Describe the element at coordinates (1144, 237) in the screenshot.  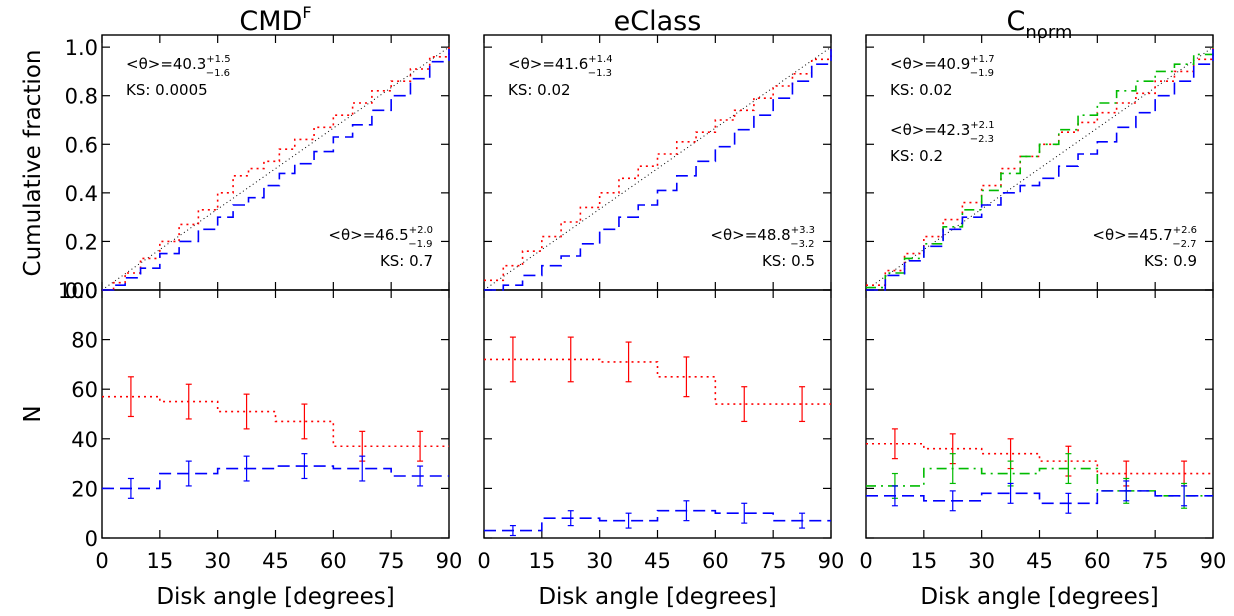
I see `mean-angle-text: <θ>=45.7+2.6 −2.7` at that location.